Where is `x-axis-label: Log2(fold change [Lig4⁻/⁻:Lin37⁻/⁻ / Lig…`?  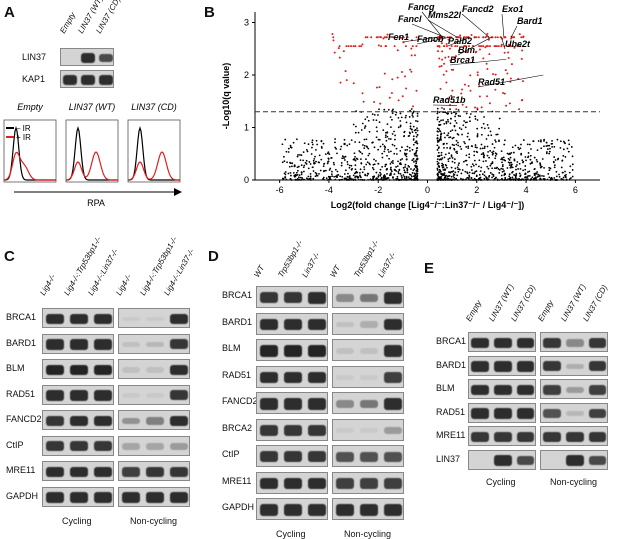 x-axis-label: Log2(fold change [Lig4⁻/⁻:Lin37⁻/⁻ / Lig… is located at coordinates (428, 205).